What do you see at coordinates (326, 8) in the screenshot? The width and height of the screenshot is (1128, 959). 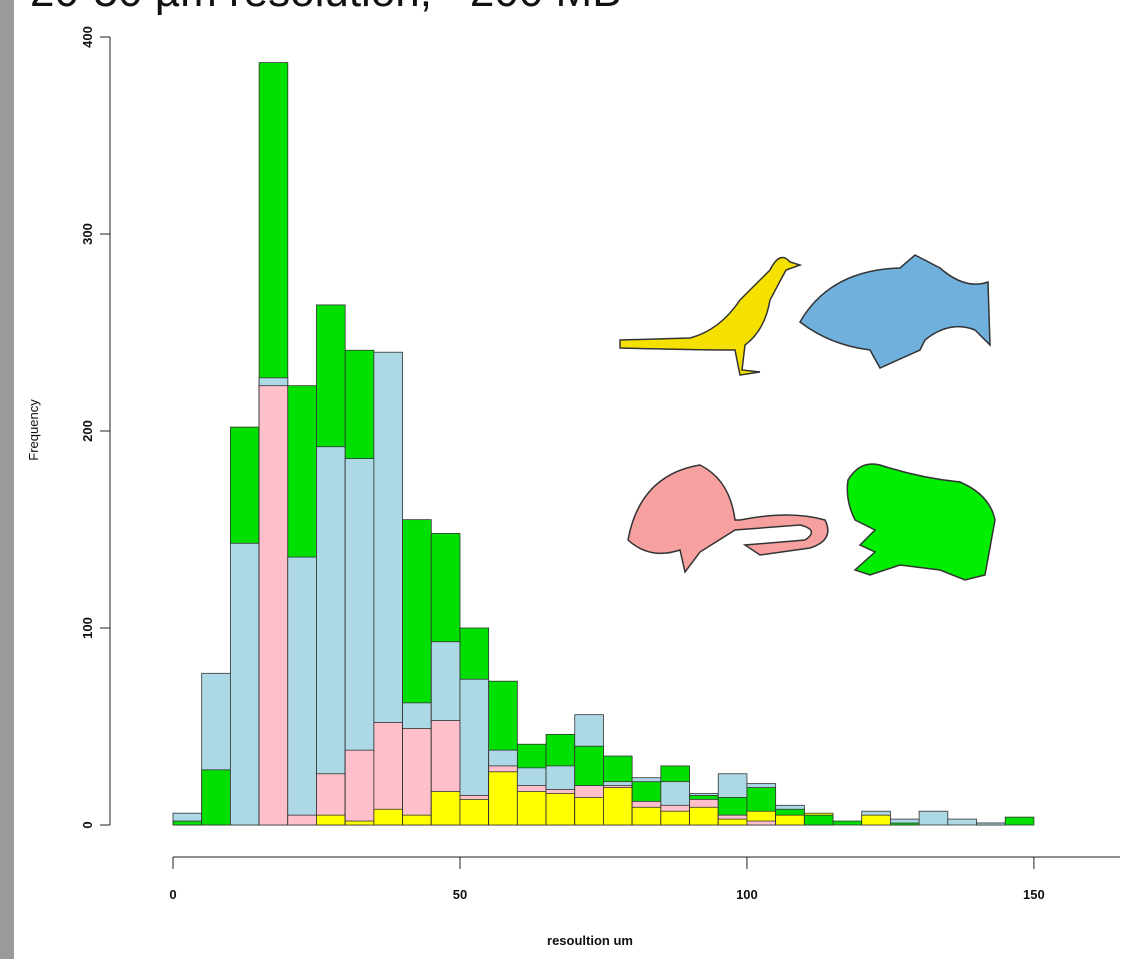 I see `chart-title: 20-50 µm resolution, ~200 MB` at bounding box center [326, 8].